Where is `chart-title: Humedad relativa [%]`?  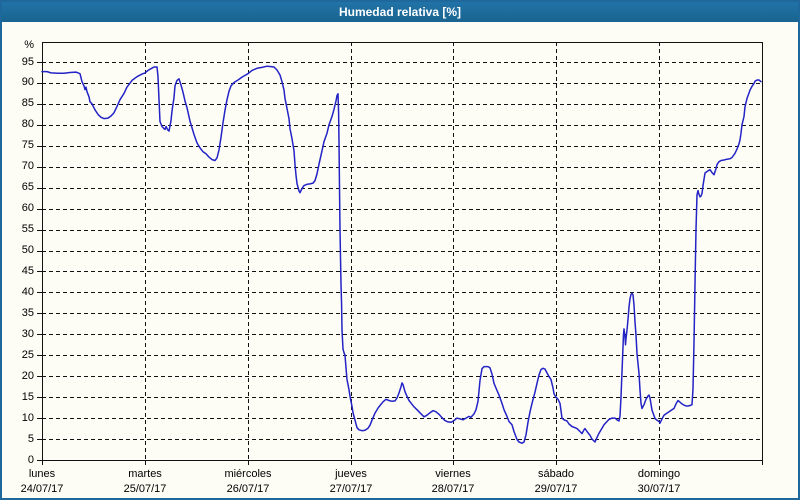 chart-title: Humedad relativa [%] is located at coordinates (400, 12).